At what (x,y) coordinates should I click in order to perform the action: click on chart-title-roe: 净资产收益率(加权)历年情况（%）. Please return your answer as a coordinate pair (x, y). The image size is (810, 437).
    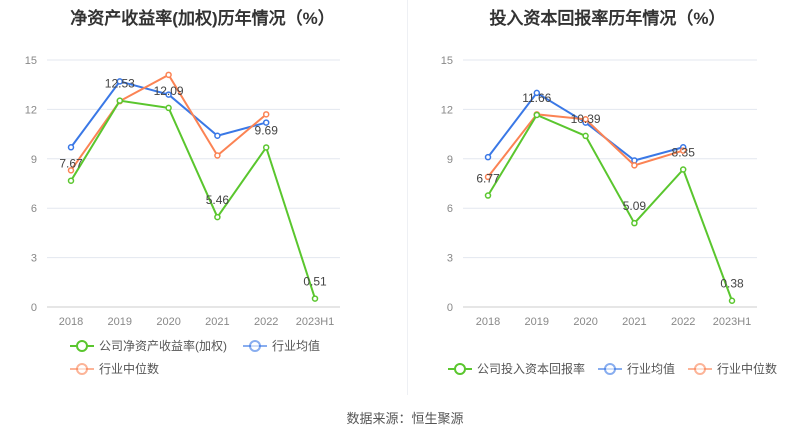
    Looking at the image, I should click on (202, 18).